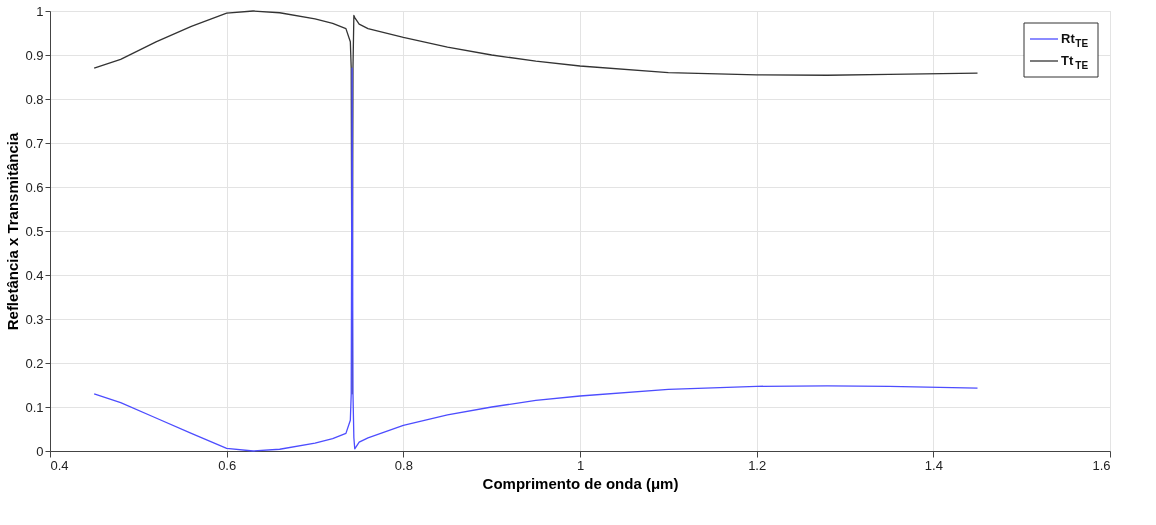  Describe the element at coordinates (59, 465) in the screenshot. I see `x-tick-label: 0.4` at that location.